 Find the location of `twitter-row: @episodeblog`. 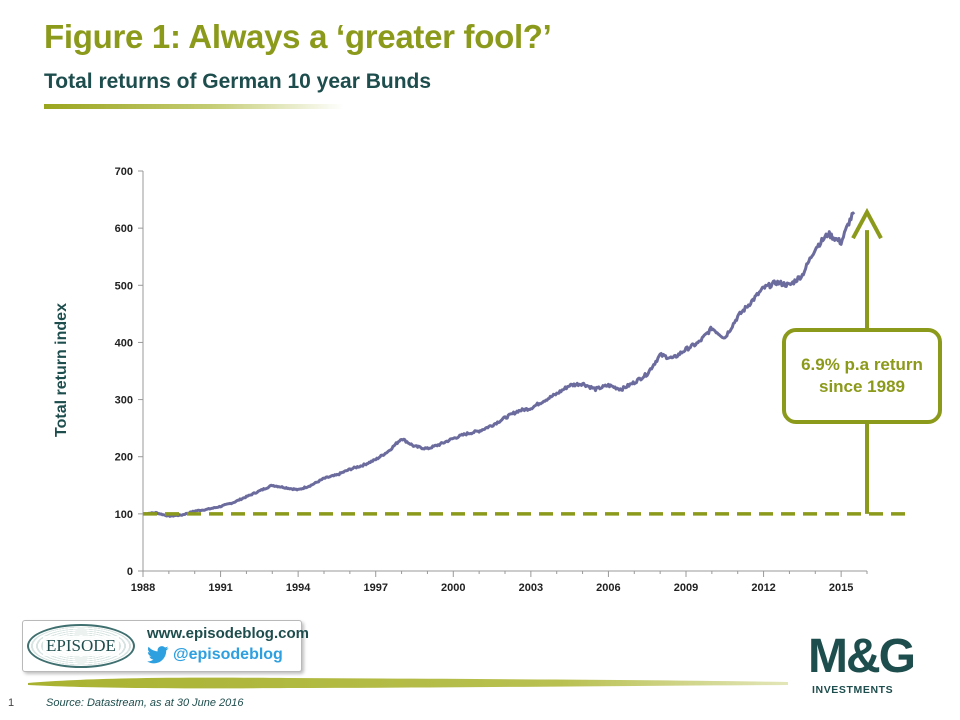

twitter-row: @episodeblog is located at coordinates (215, 655).